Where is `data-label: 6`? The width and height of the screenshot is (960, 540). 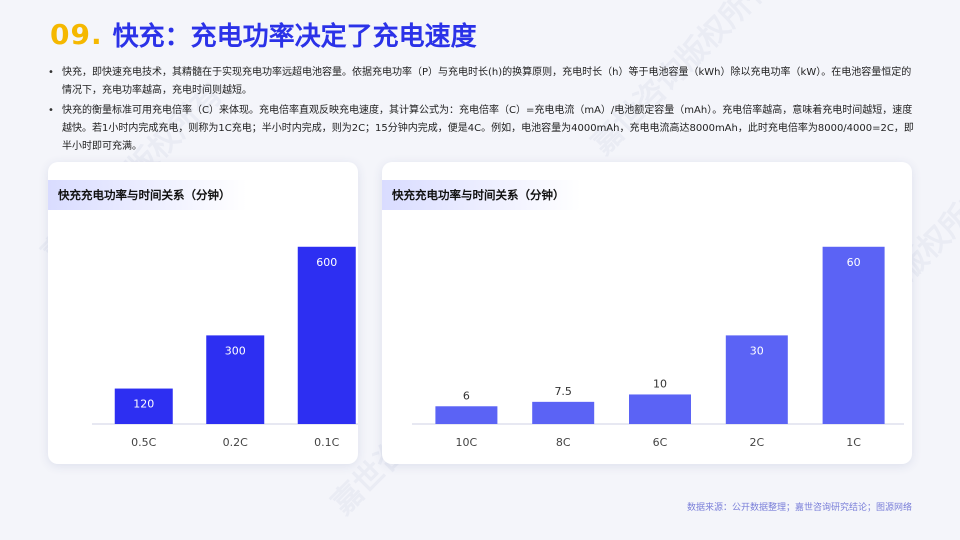 data-label: 6 is located at coordinates (466, 395).